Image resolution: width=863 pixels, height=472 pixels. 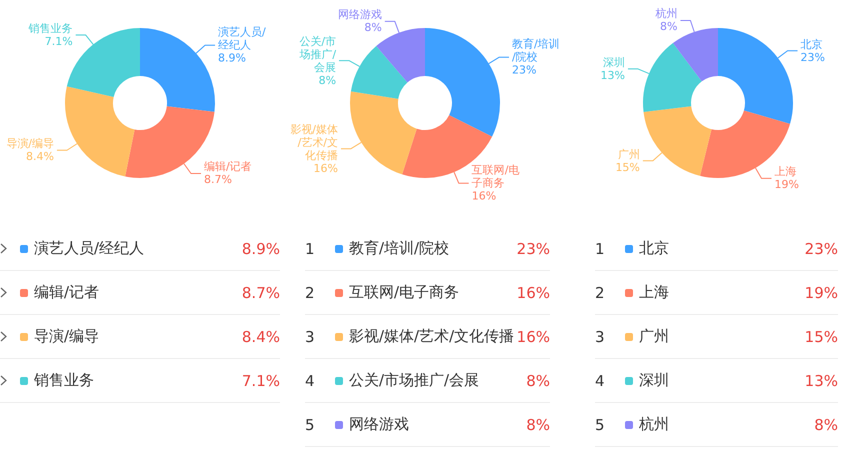 What do you see at coordinates (360, 15) in the screenshot?
I see `slice-label: 网络游戏` at bounding box center [360, 15].